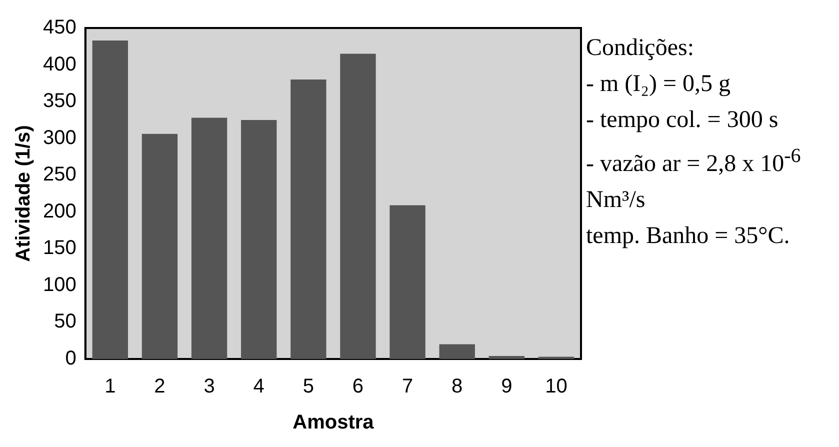 This screenshot has width=839, height=447. Describe the element at coordinates (308, 387) in the screenshot. I see `x-tick-label: 5` at that location.